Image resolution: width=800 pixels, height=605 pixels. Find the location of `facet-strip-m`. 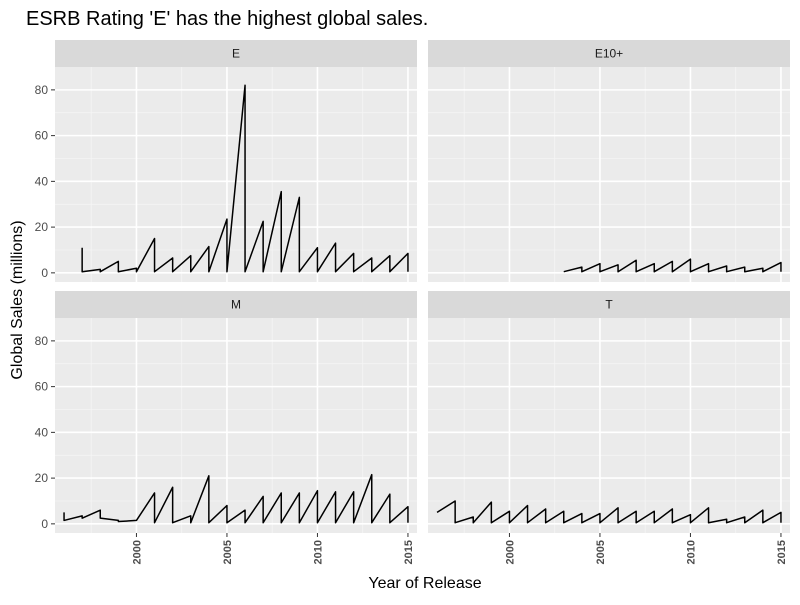

facet-strip-m is located at coordinates (236, 304).